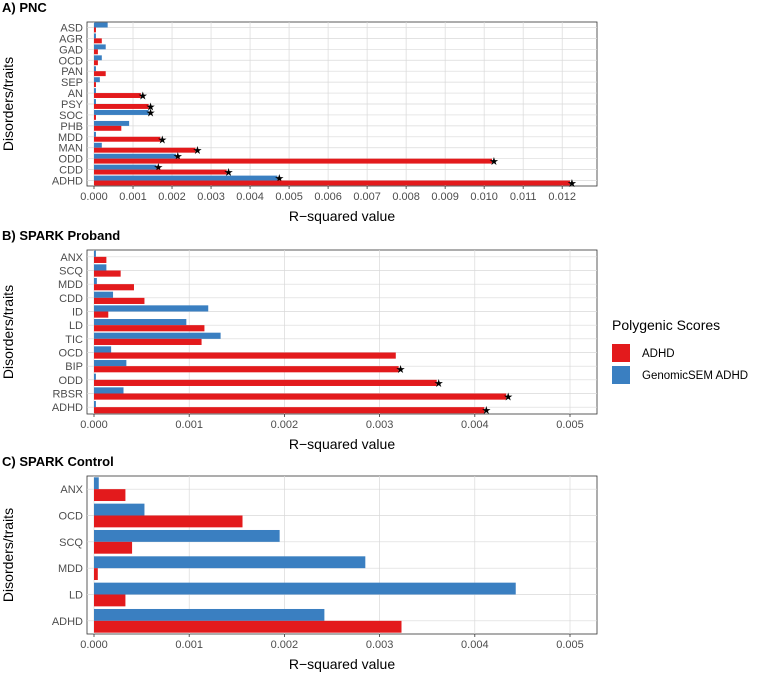  What do you see at coordinates (621, 375) in the screenshot?
I see `legend-swatch-genomicsem` at bounding box center [621, 375].